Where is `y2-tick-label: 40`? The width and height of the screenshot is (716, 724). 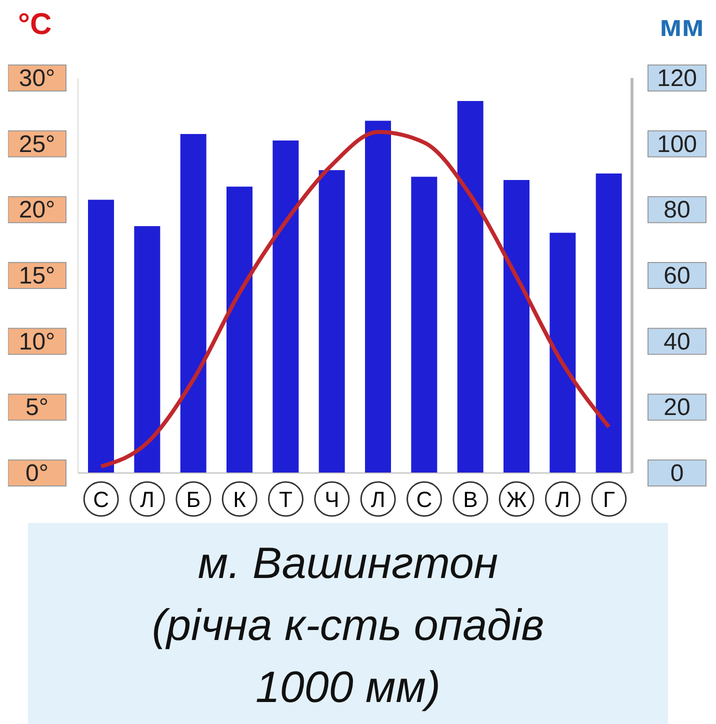
y2-tick-label: 40 is located at coordinates (677, 342).